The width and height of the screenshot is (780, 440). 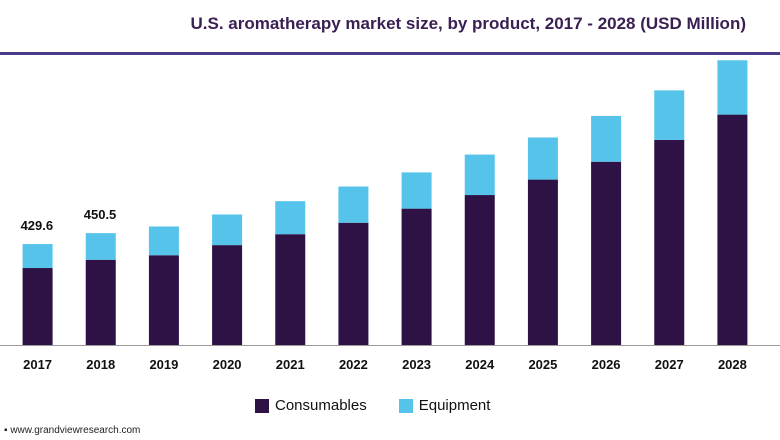 What do you see at coordinates (163, 241) in the screenshot?
I see `bar-equipment-2019` at bounding box center [163, 241].